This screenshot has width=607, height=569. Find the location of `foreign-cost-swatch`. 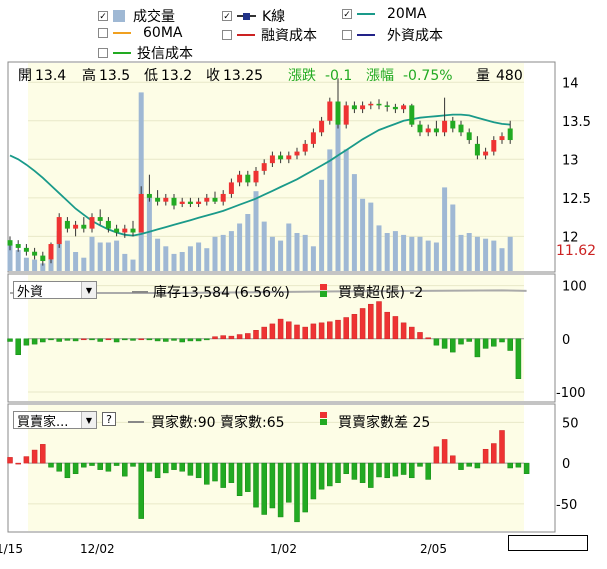

foreign-cost-swatch is located at coordinates (366, 35).